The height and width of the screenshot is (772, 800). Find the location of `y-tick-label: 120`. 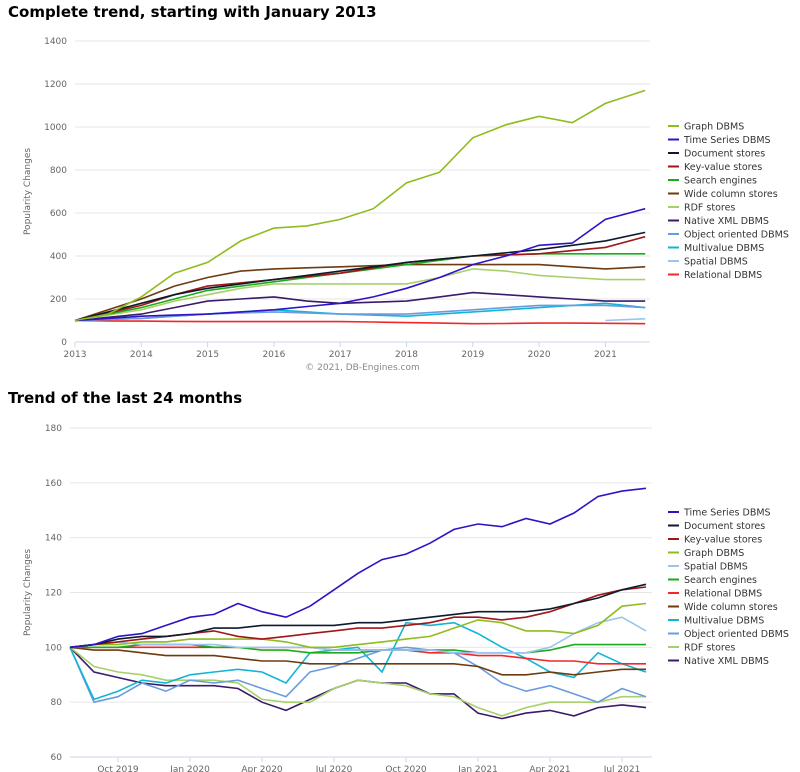

y-tick-label: 120 is located at coordinates (53, 594).